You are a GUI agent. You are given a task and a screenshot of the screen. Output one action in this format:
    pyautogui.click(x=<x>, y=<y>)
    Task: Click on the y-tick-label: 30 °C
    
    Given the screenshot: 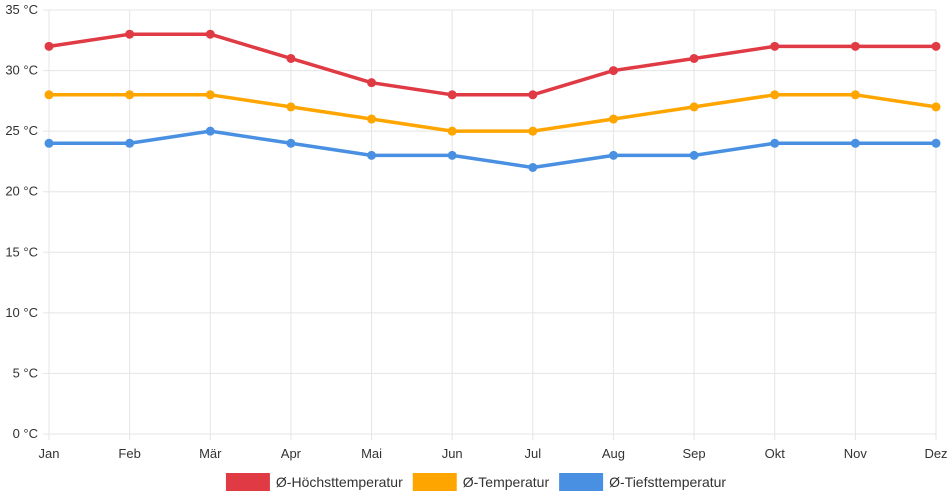 What is the action you would take?
    pyautogui.click(x=21, y=70)
    